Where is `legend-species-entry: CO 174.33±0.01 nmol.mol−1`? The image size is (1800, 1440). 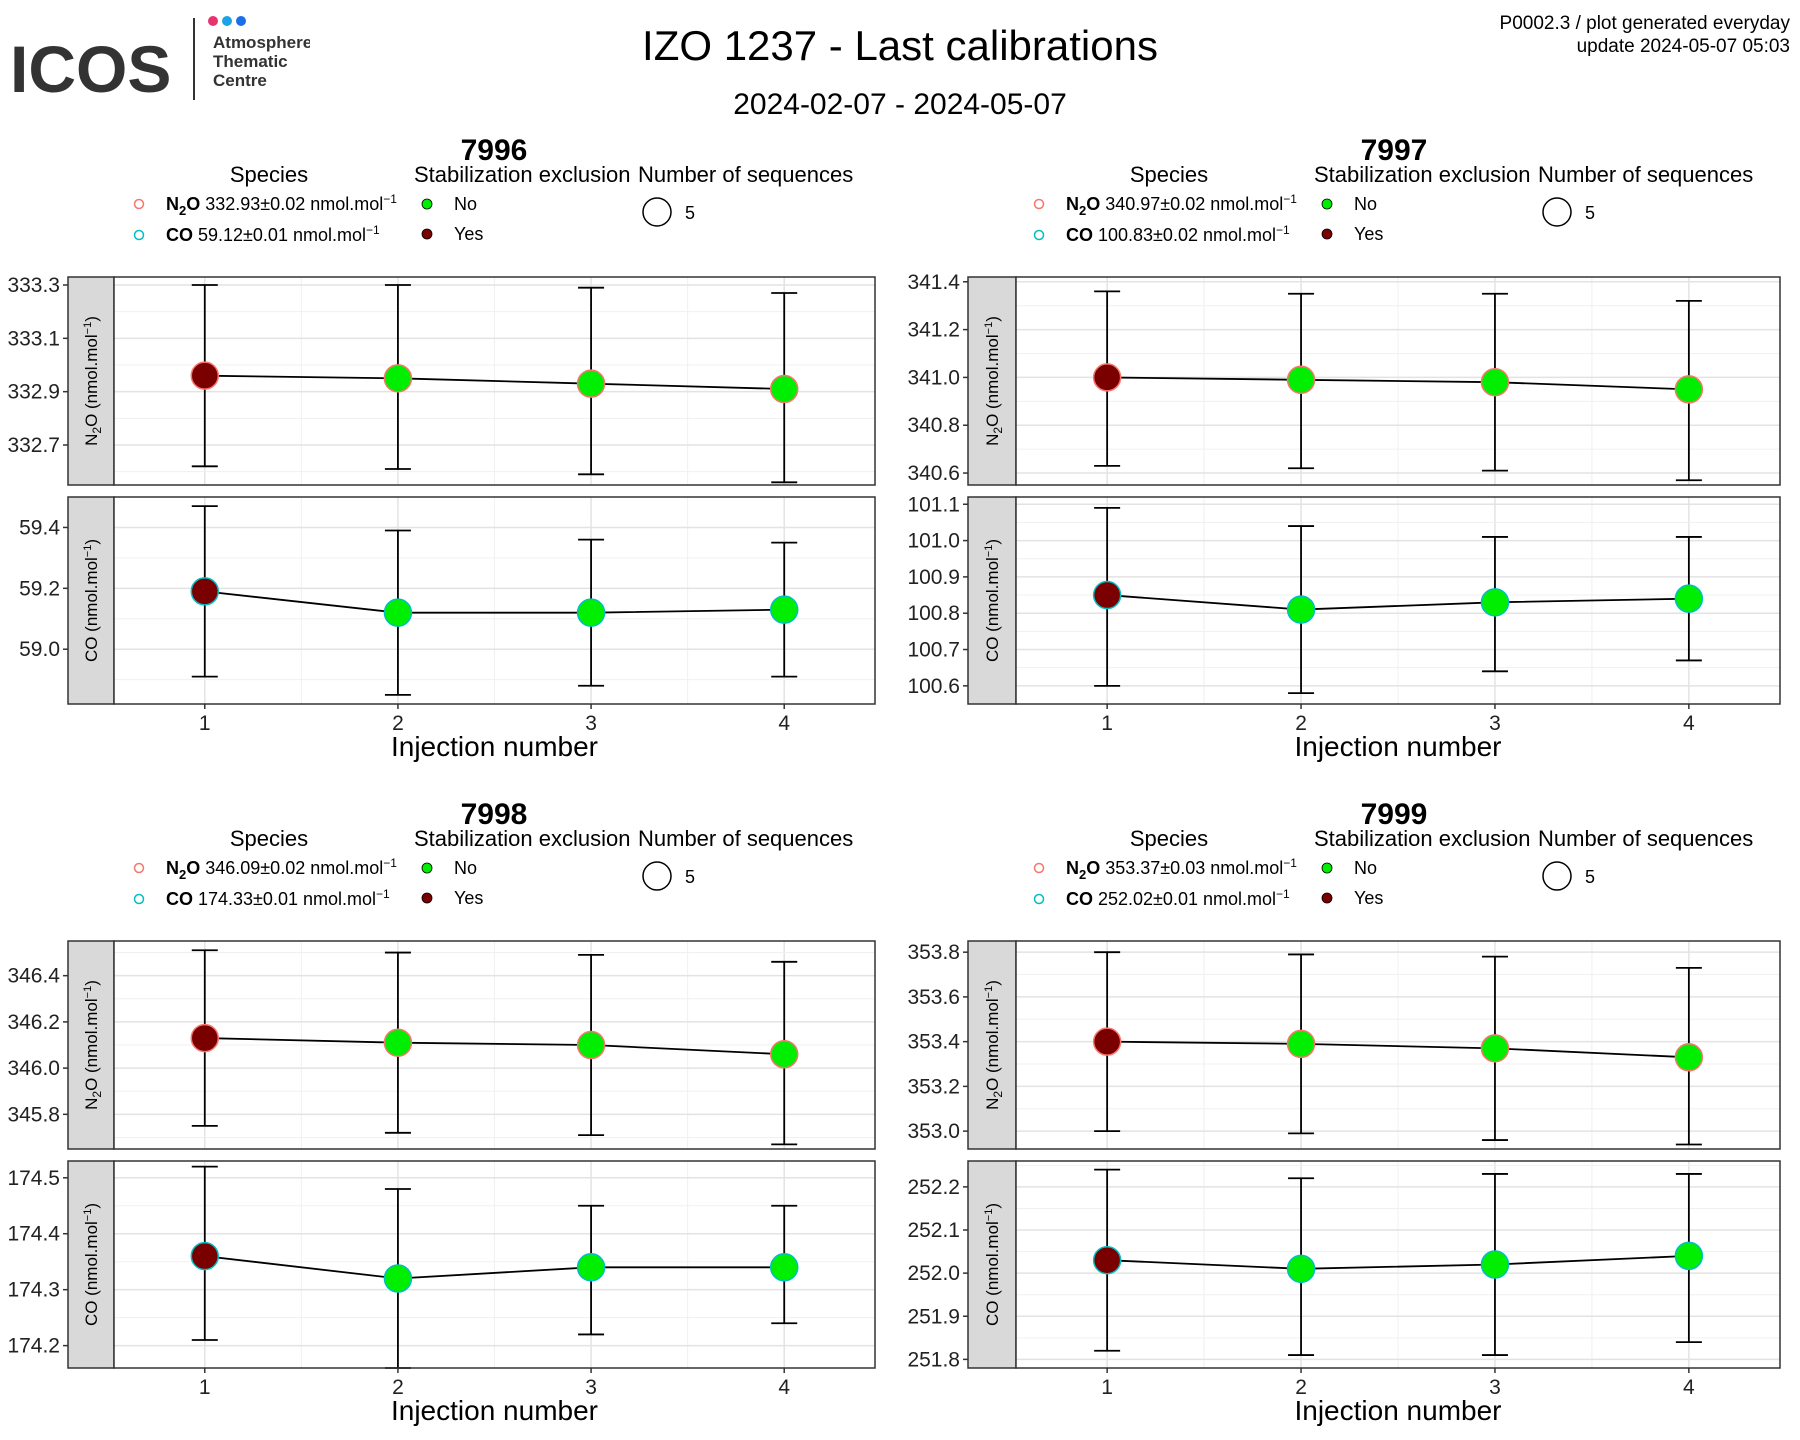 legend-species-entry: CO 174.33±0.01 nmol.mol−1 is located at coordinates (278, 898).